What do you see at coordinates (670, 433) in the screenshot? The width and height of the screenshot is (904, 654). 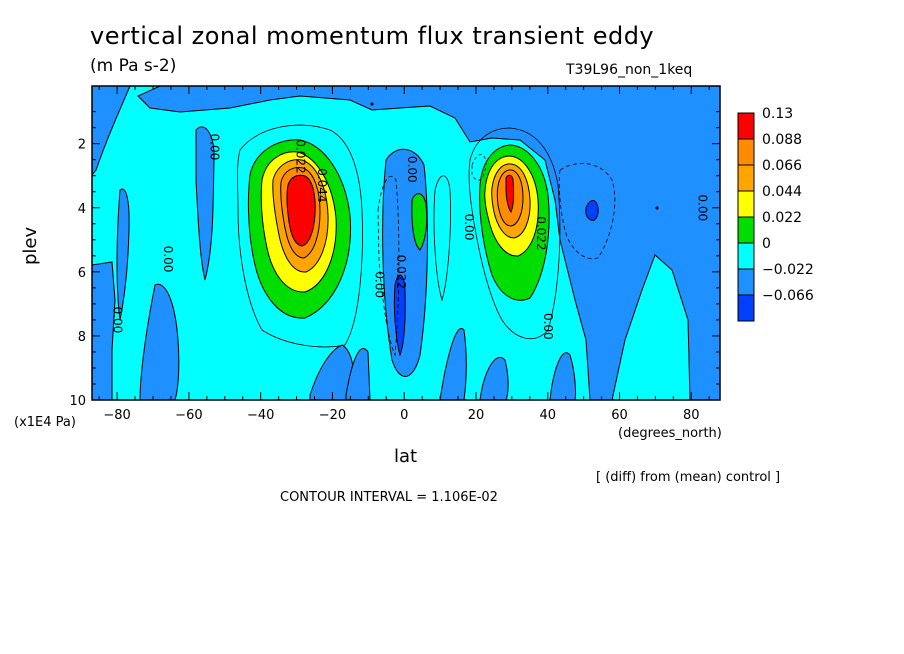 I see `x-axis-unit: (degrees_north)` at bounding box center [670, 433].